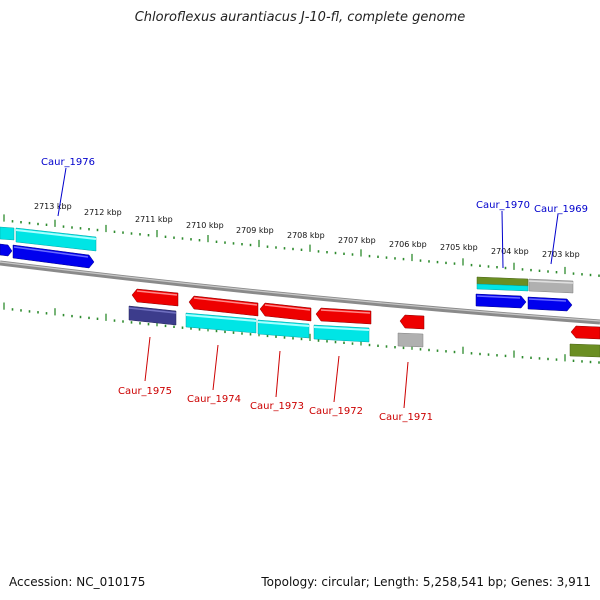  I want to click on kbp-label: 2705 kbp, so click(459, 247).